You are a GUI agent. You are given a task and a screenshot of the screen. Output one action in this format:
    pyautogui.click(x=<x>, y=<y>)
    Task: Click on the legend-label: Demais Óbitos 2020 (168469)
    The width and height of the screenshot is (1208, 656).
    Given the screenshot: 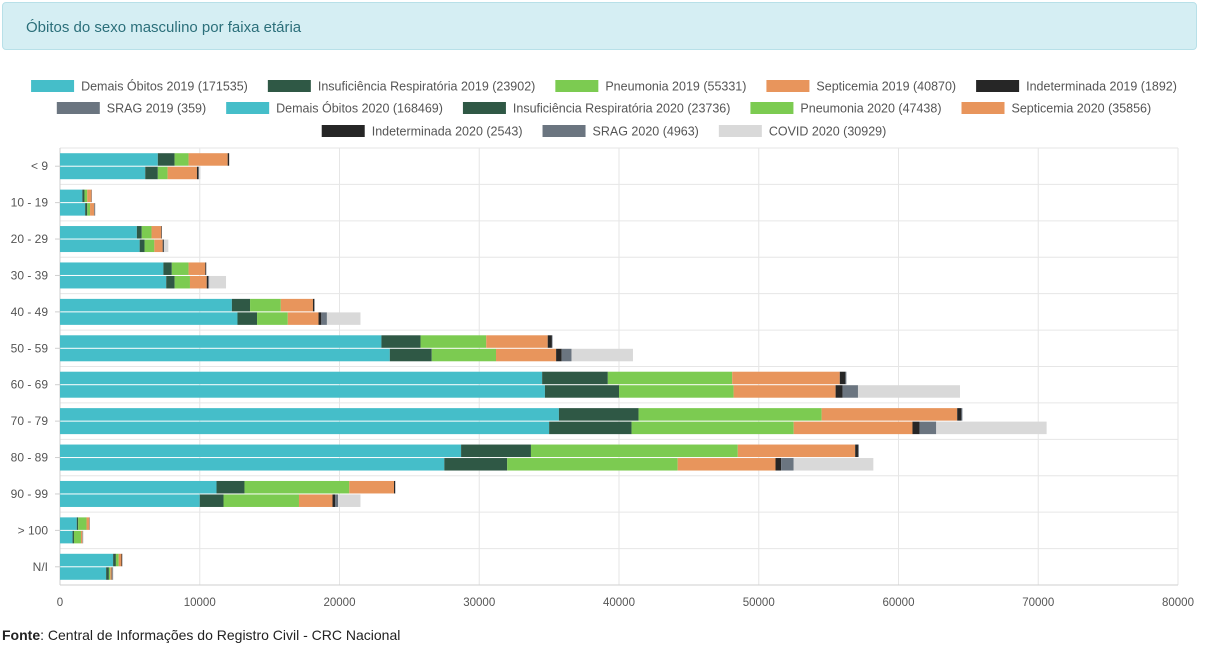 What is the action you would take?
    pyautogui.click(x=359, y=108)
    